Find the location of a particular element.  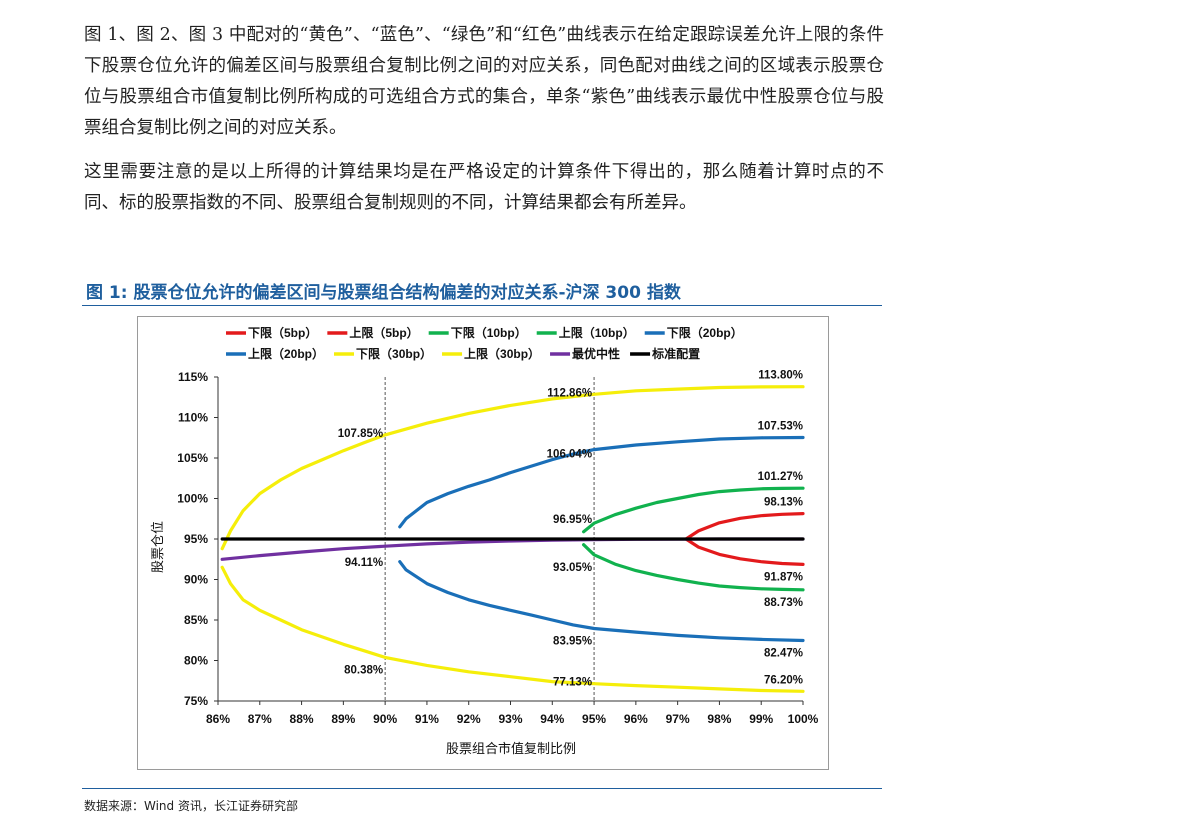

data-label: 106.04% is located at coordinates (569, 455).